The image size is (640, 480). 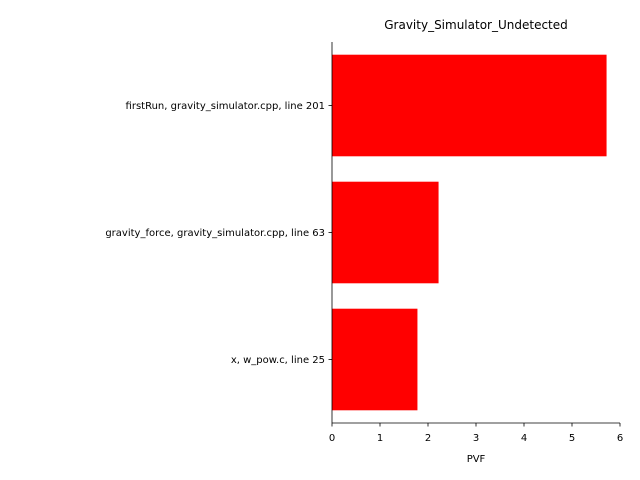 What do you see at coordinates (476, 459) in the screenshot?
I see `x-axis-title: PVF` at bounding box center [476, 459].